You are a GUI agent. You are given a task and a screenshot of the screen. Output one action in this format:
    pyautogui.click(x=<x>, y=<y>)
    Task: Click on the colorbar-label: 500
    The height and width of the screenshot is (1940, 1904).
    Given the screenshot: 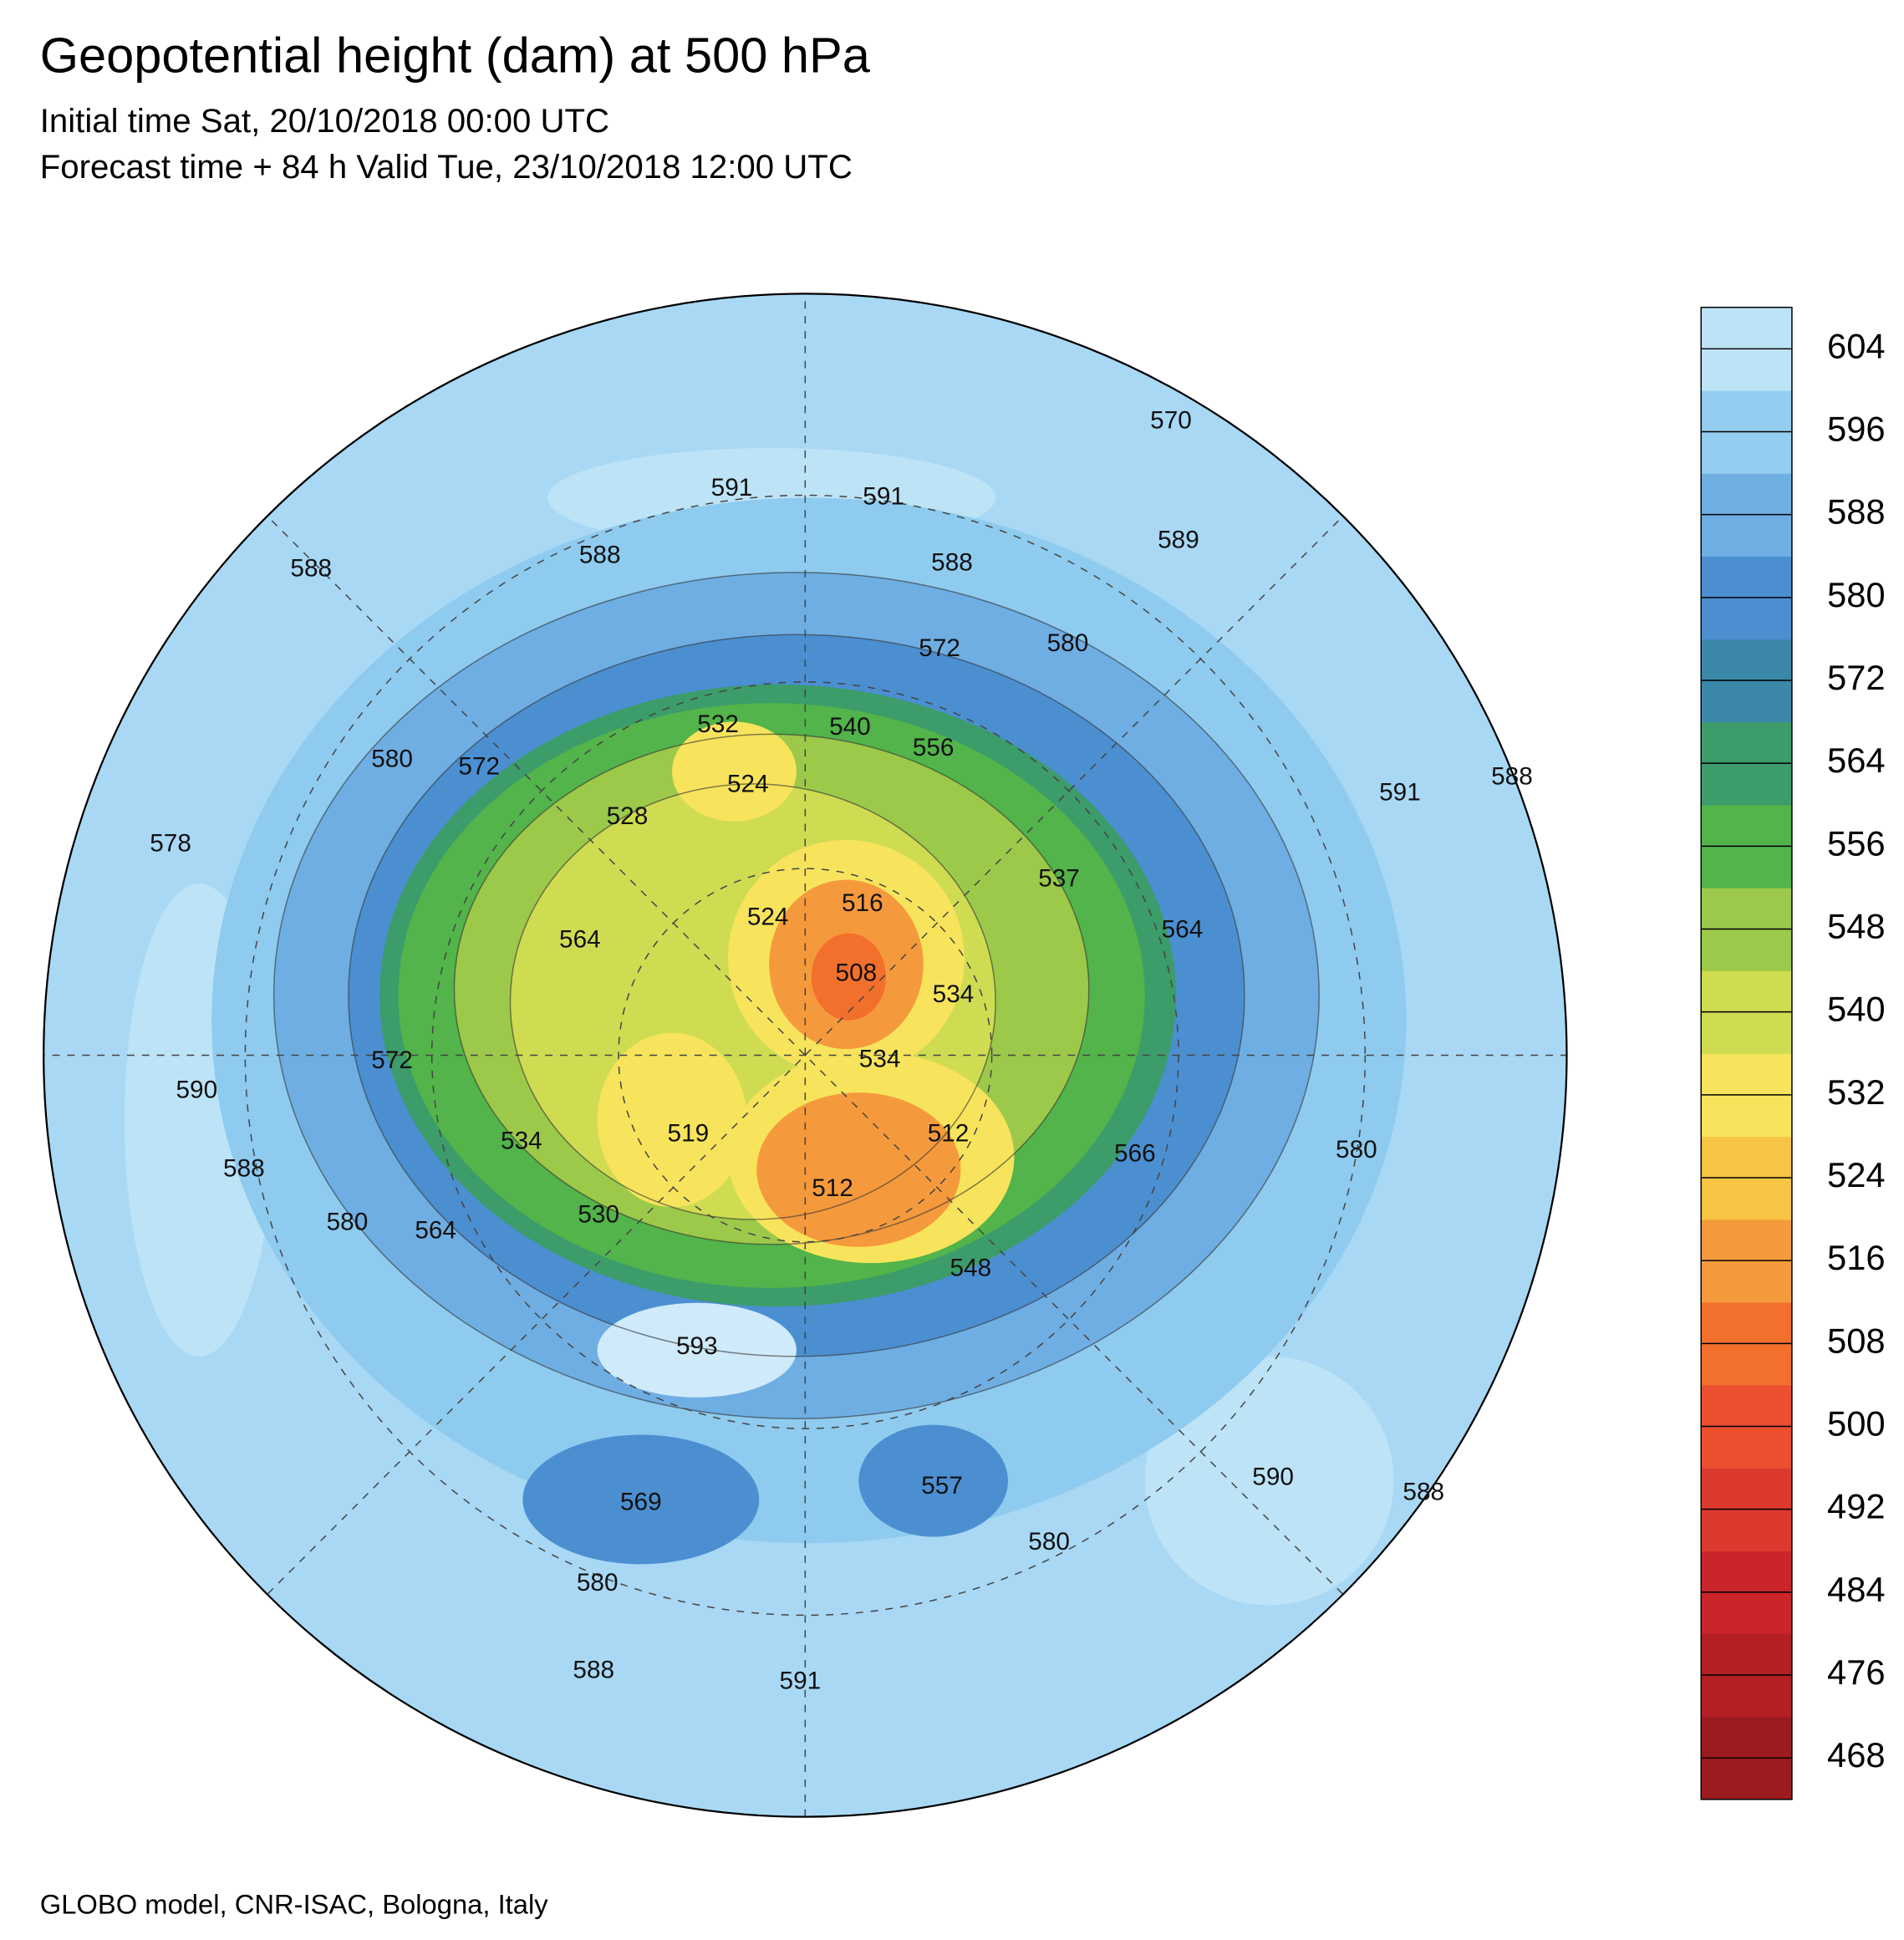 What is the action you would take?
    pyautogui.click(x=1856, y=1424)
    